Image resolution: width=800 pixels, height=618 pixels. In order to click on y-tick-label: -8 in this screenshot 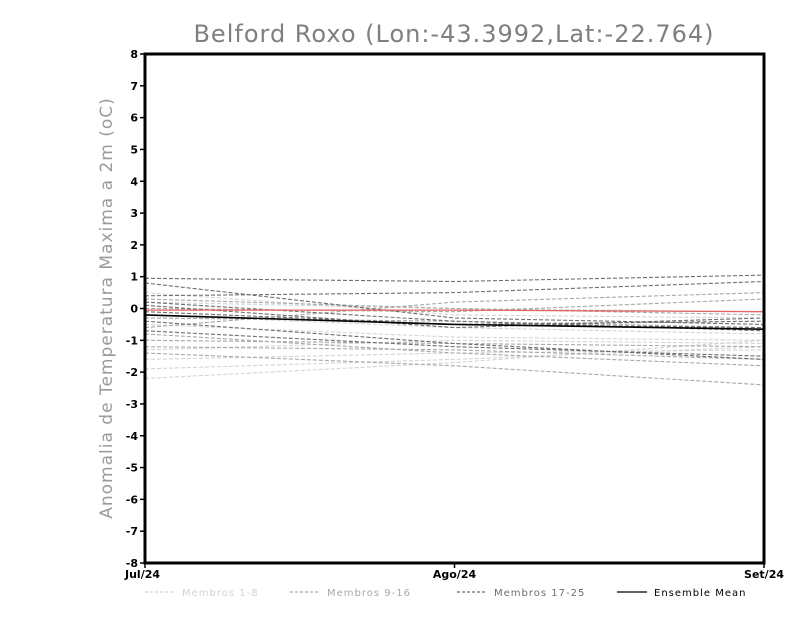, I will do `click(132, 563)`.